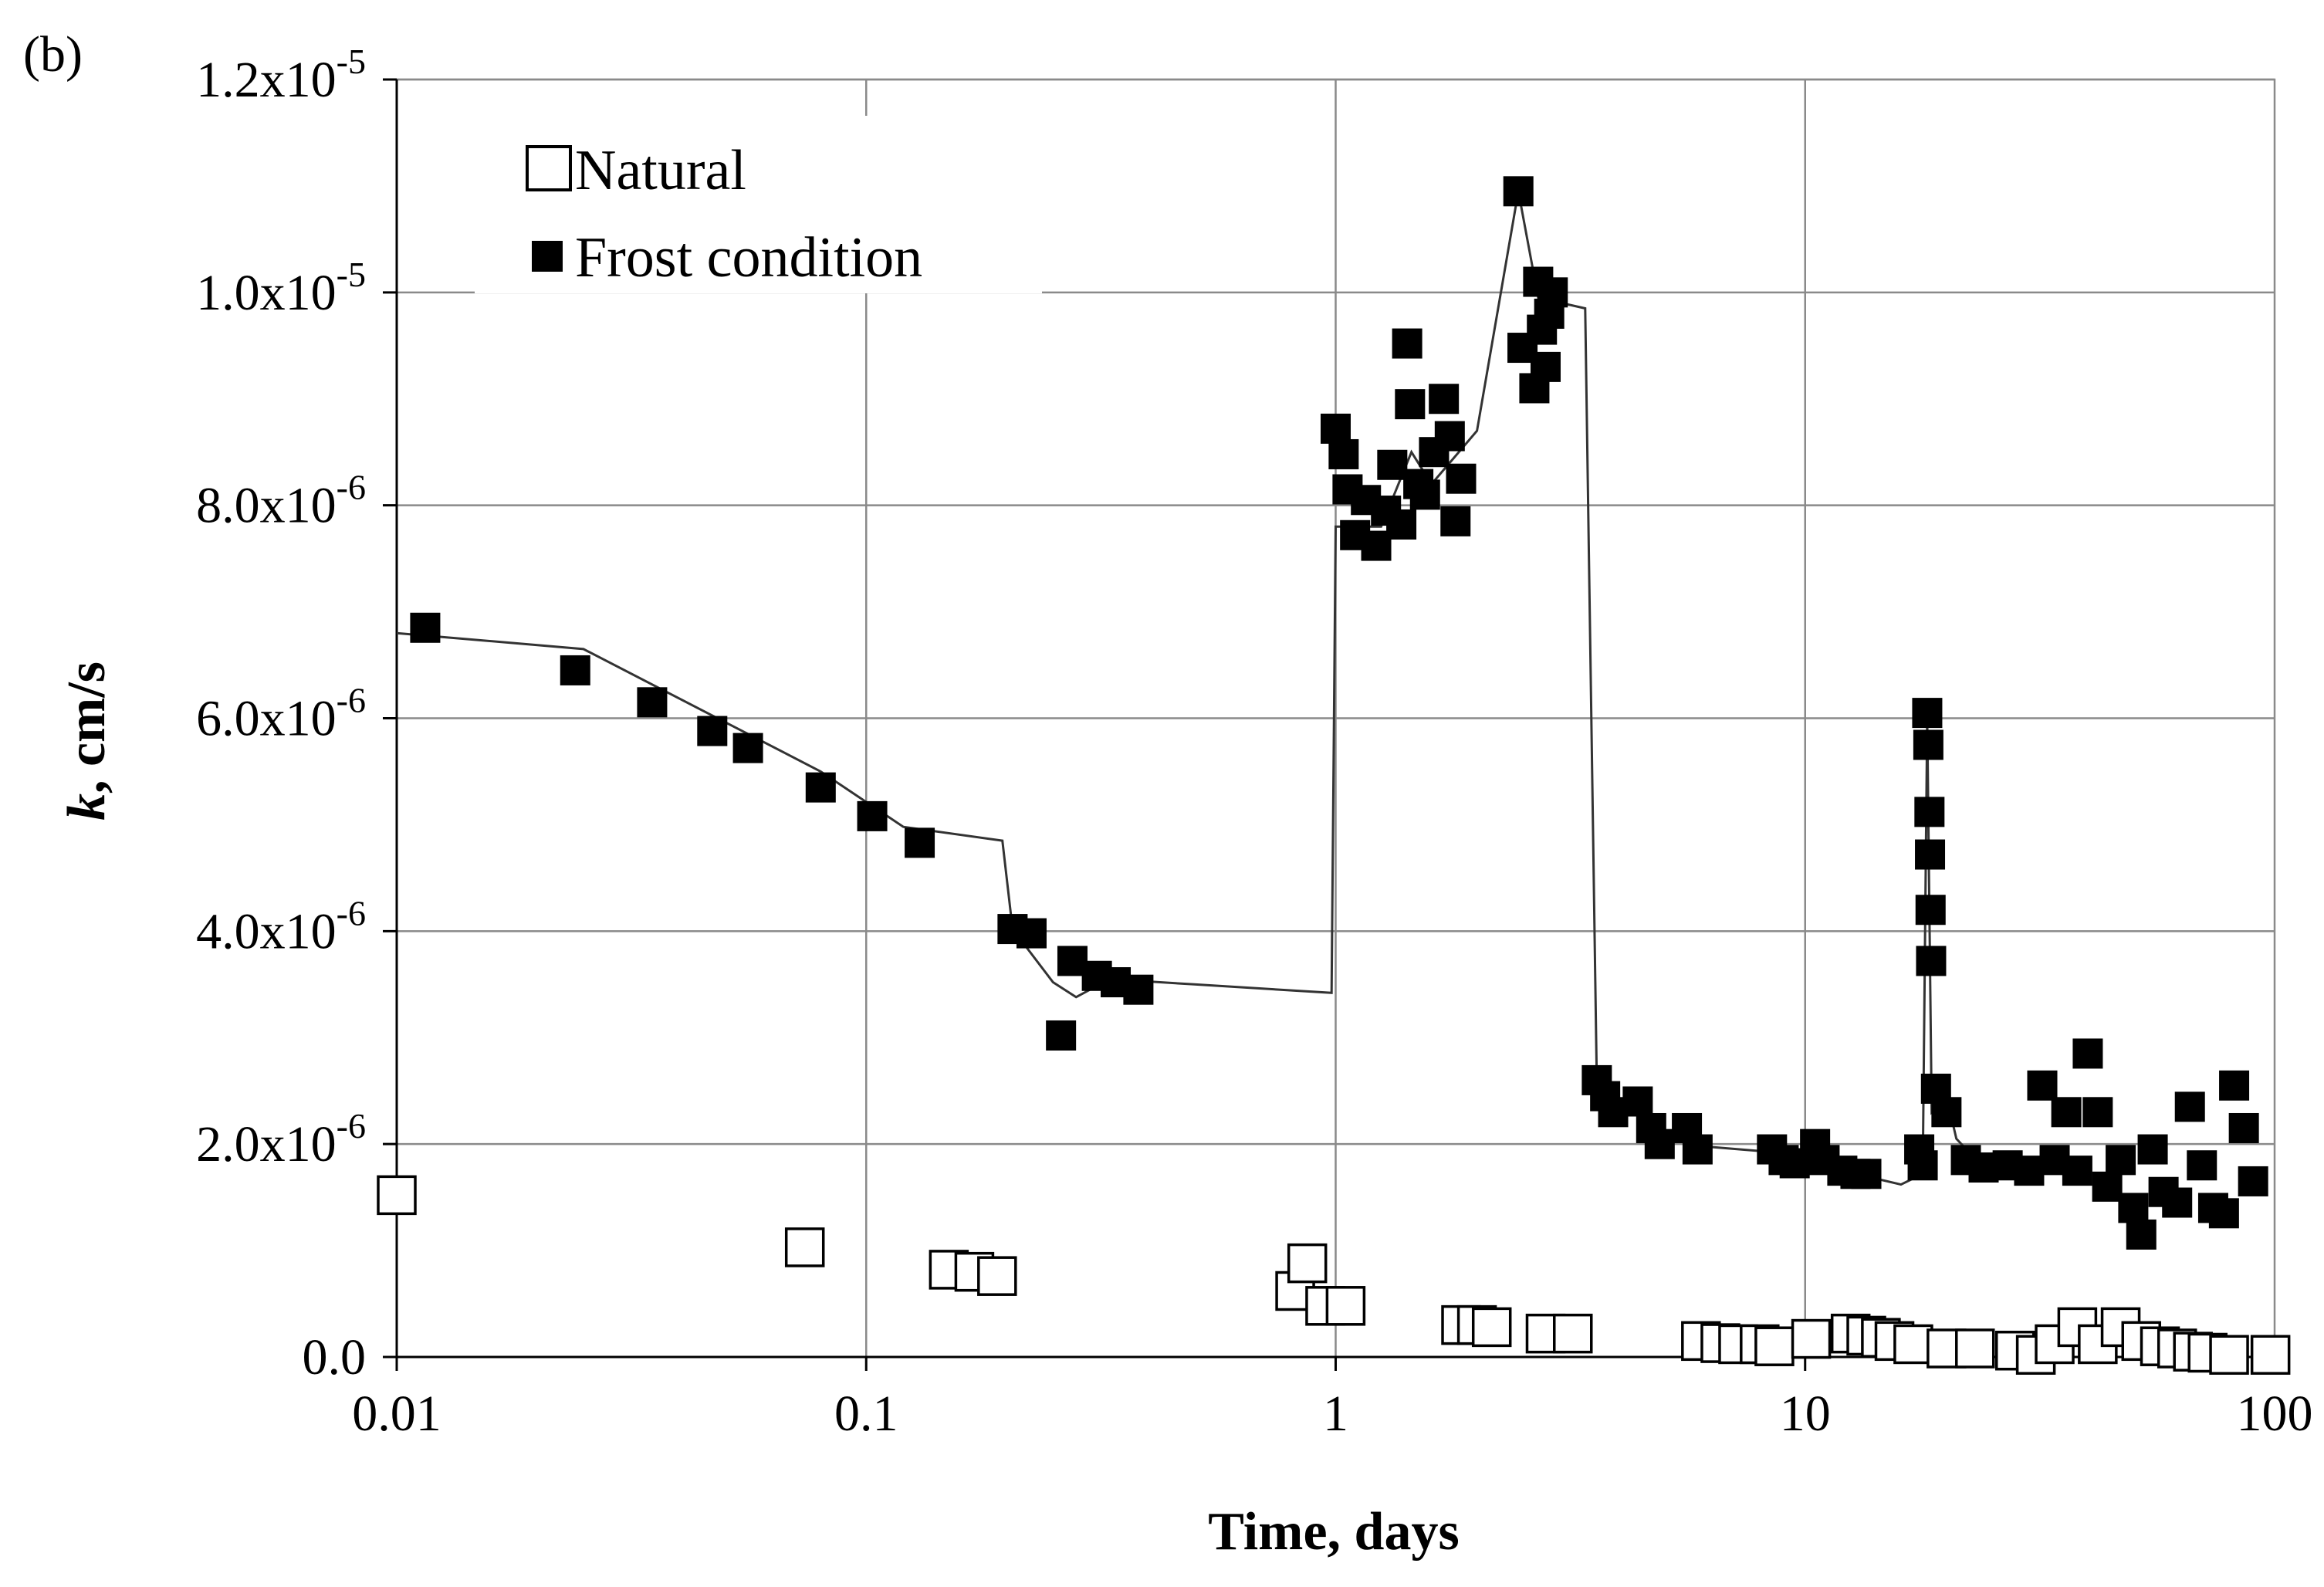 Image resolution: width=2324 pixels, height=1587 pixels. I want to click on y-tick-label-exponent-2: -6, so click(351, 912).